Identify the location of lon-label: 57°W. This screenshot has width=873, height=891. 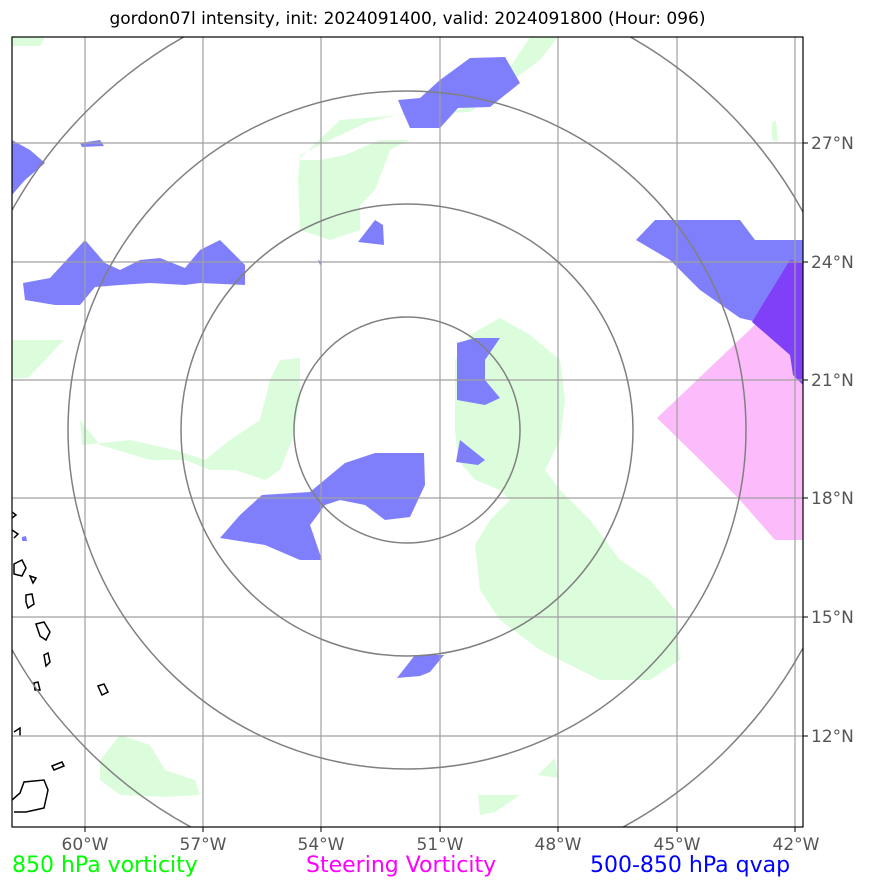
(203, 845).